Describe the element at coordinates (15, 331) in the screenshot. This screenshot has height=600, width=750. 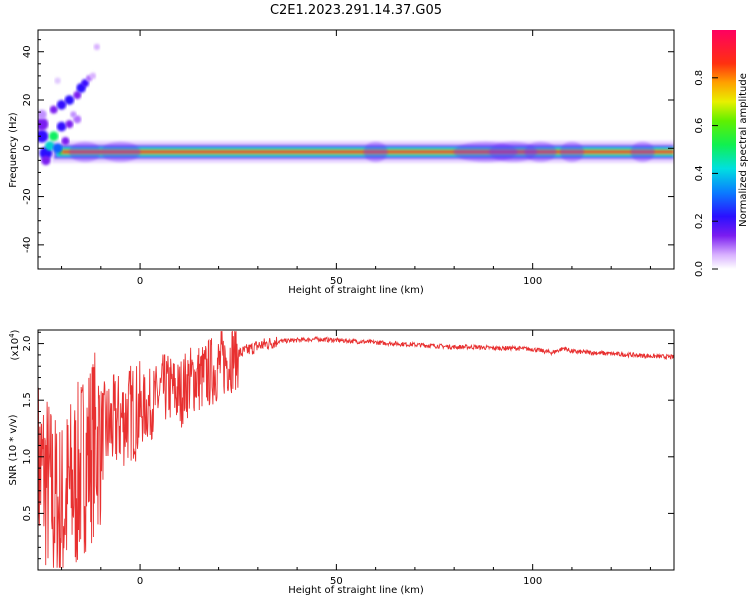
I see `snr-multiplier-close: )` at that location.